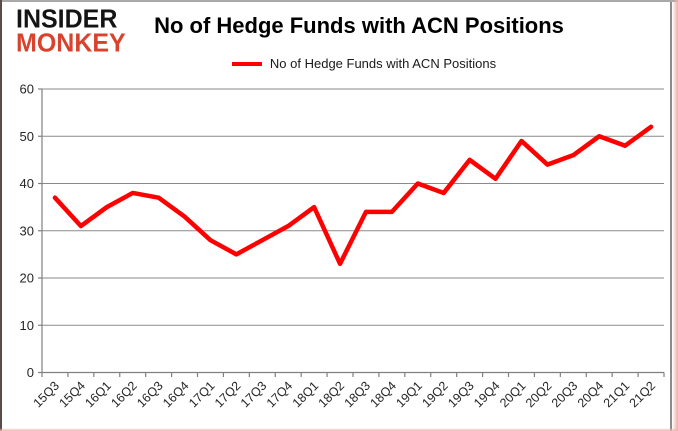 This screenshot has height=431, width=678. Describe the element at coordinates (176, 395) in the screenshot. I see `x-axis-label-16Q4: 16Q4` at that location.